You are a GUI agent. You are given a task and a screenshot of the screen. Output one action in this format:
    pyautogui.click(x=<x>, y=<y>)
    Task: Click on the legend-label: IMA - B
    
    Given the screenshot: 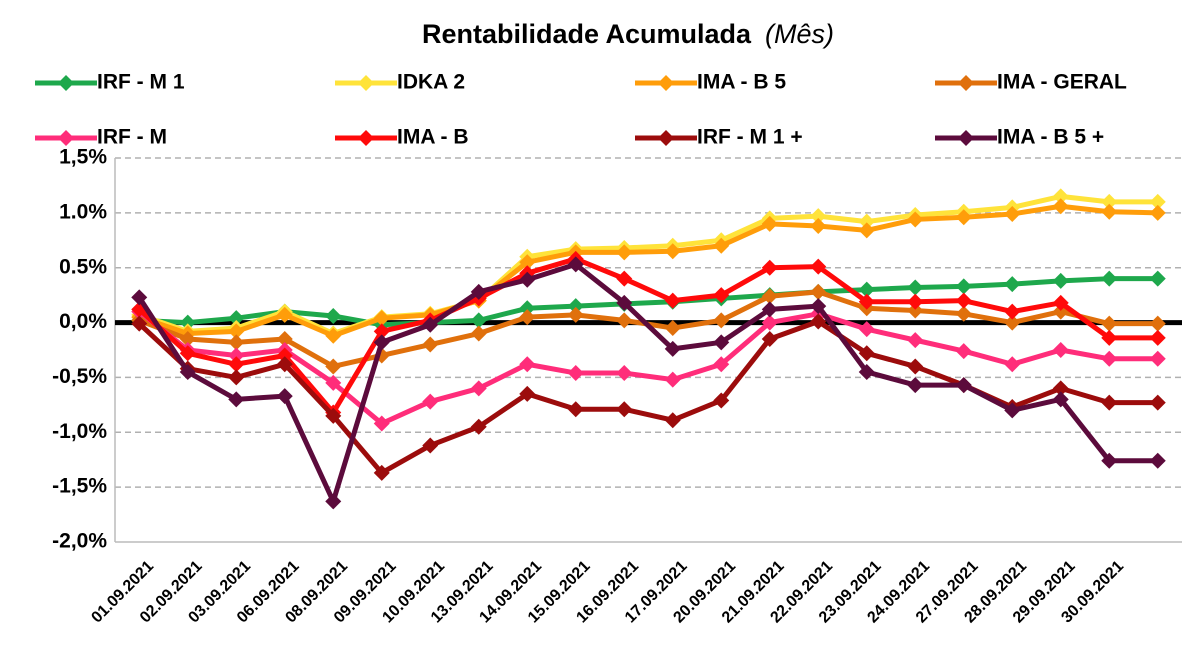 What is the action you would take?
    pyautogui.click(x=433, y=137)
    